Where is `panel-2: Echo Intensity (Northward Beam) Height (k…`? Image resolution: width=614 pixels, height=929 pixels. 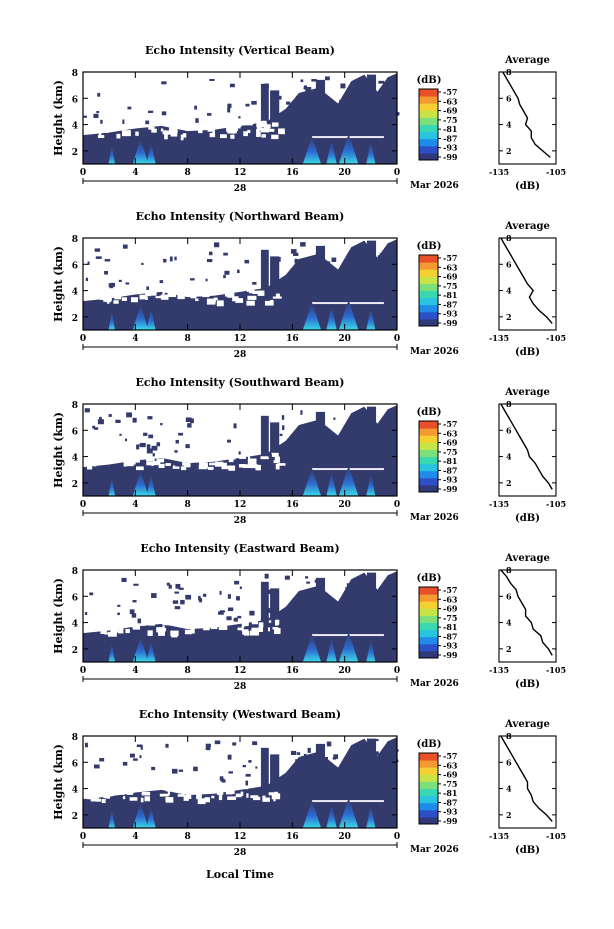 panel-2: Echo Intensity (Northward Beam) Height (k… is located at coordinates (309, 285).